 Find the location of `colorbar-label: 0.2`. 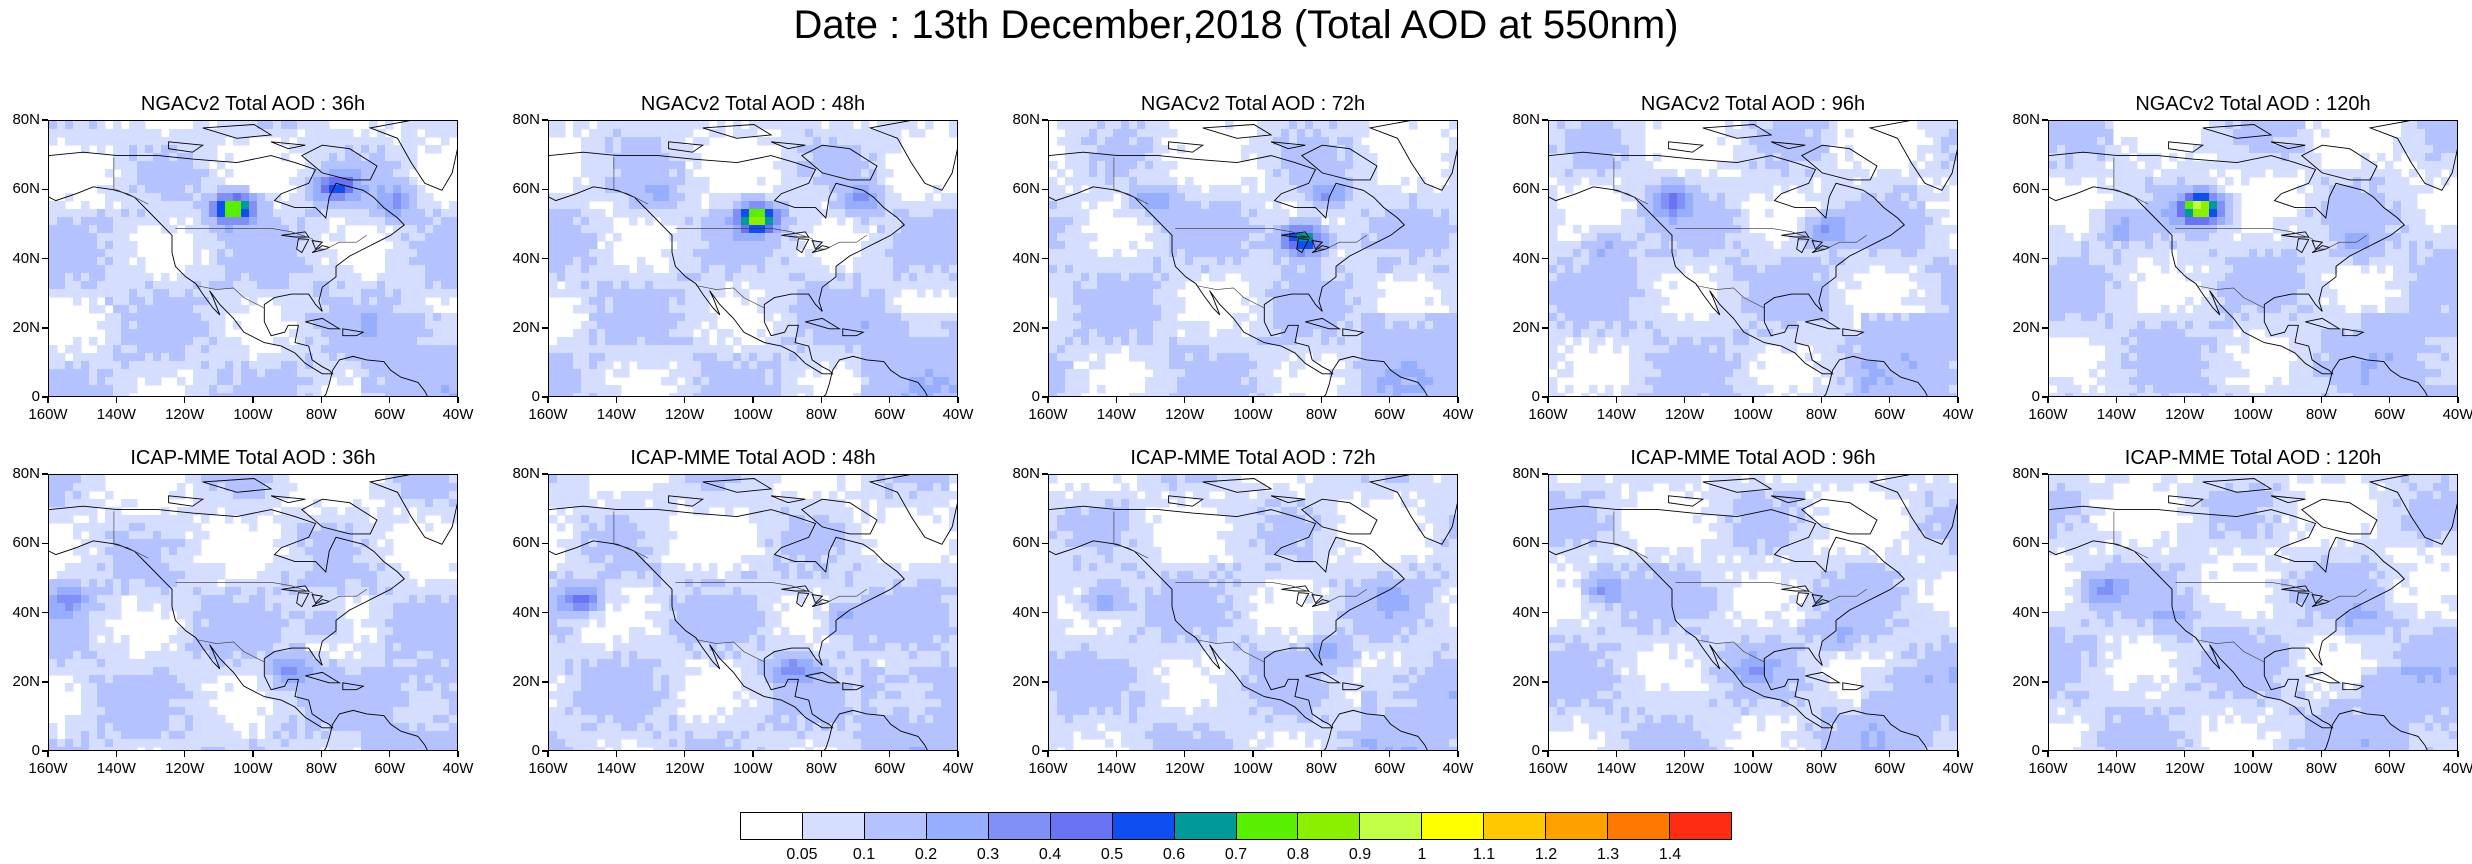

colorbar-label: 0.2 is located at coordinates (926, 855).